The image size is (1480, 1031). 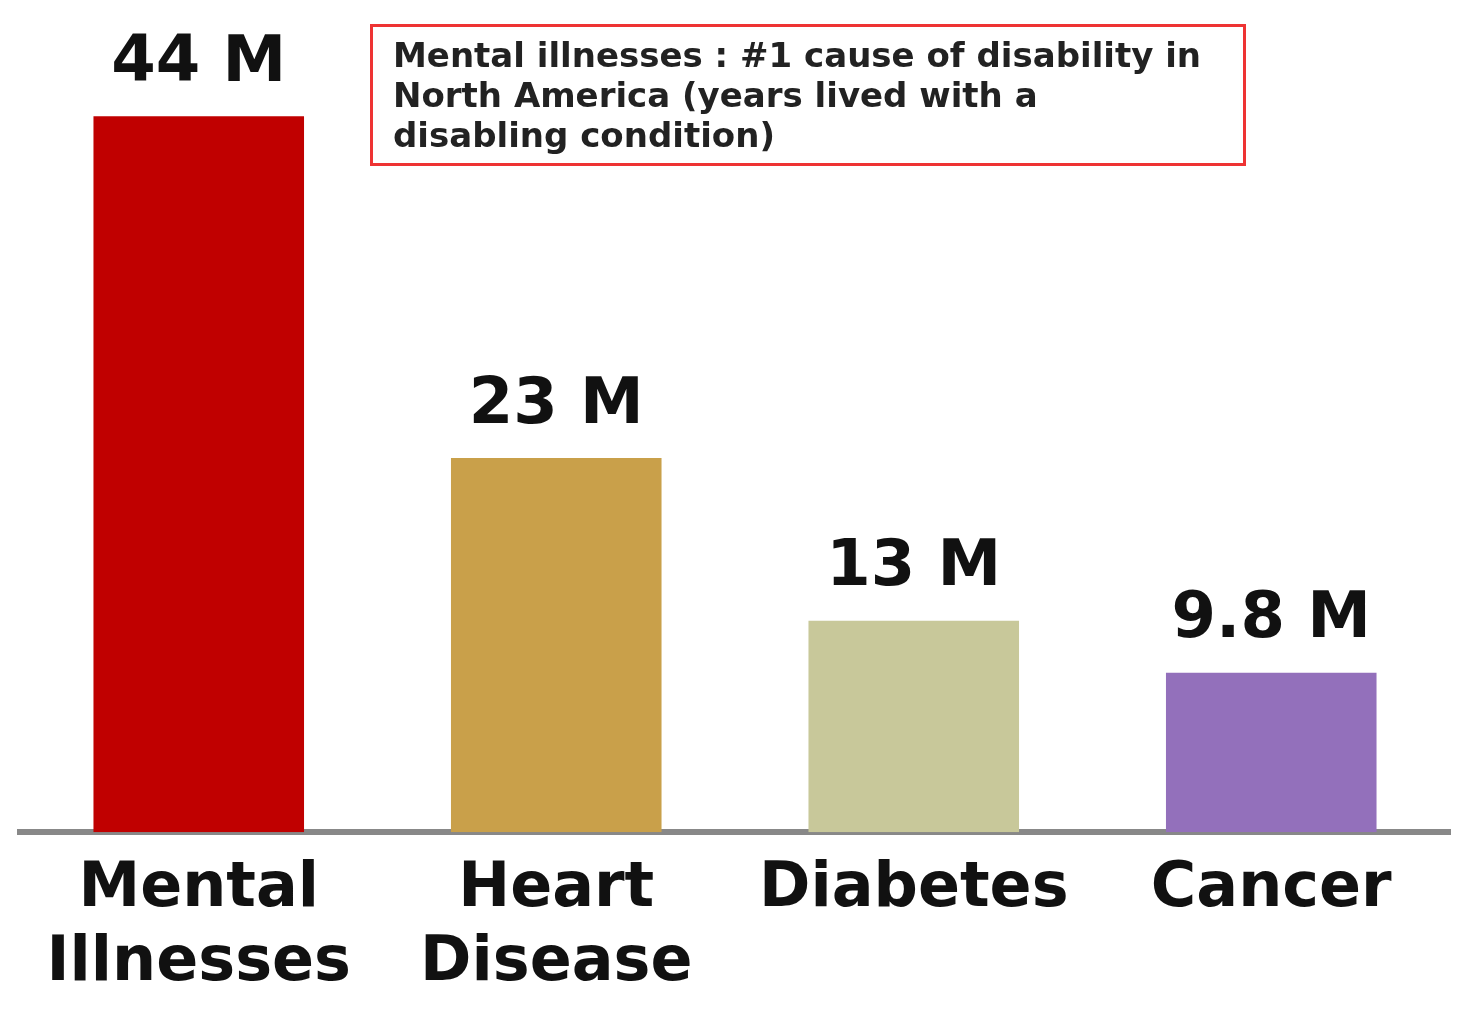 I want to click on x-tick-label: Heart Disease, so click(x=556, y=921).